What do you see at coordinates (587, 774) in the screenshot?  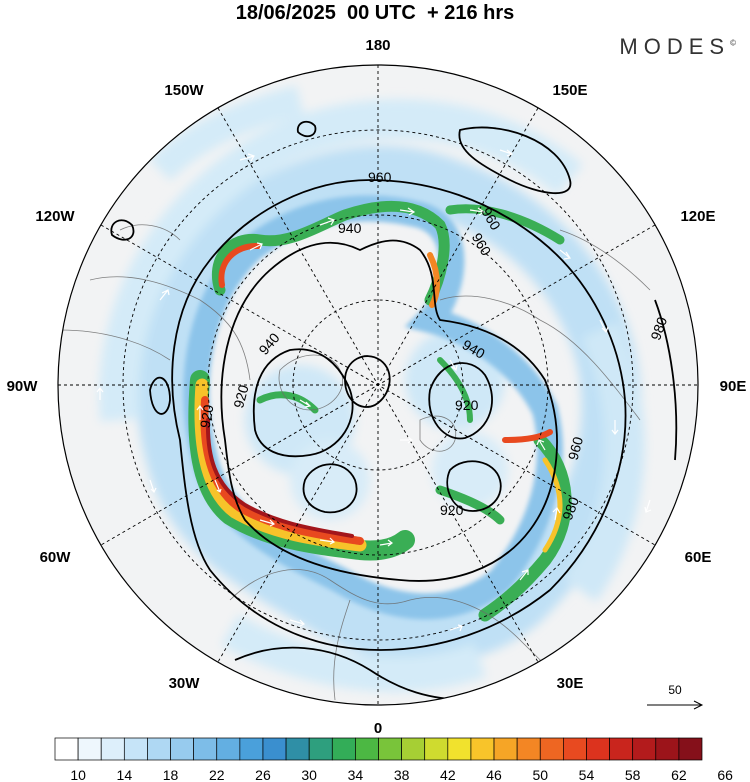 I see `colorbar-tick-label: 54` at bounding box center [587, 774].